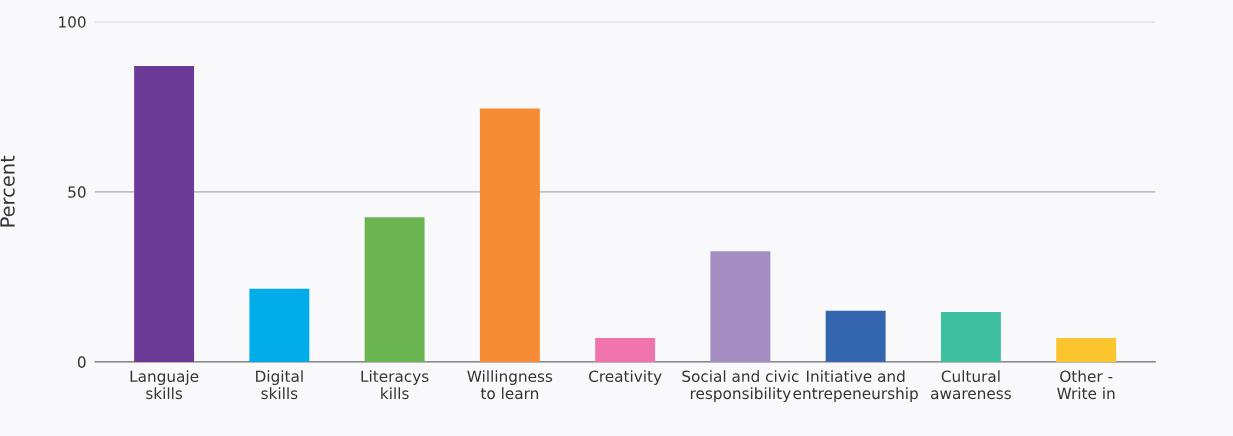 The height and width of the screenshot is (436, 1233). I want to click on x-tick-label: Literacys kills, so click(395, 385).